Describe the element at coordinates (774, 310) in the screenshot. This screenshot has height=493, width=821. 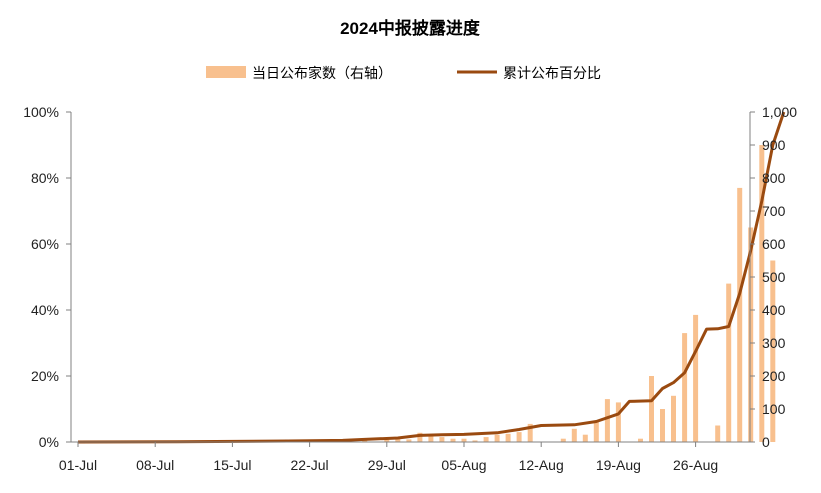
I see `y-right-tick-label: 400` at that location.